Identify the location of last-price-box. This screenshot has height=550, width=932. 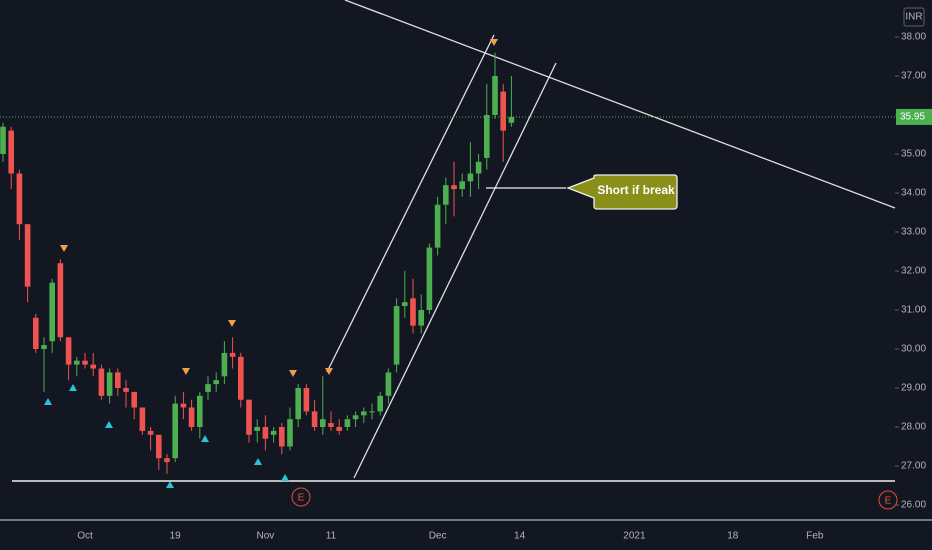
(914, 116).